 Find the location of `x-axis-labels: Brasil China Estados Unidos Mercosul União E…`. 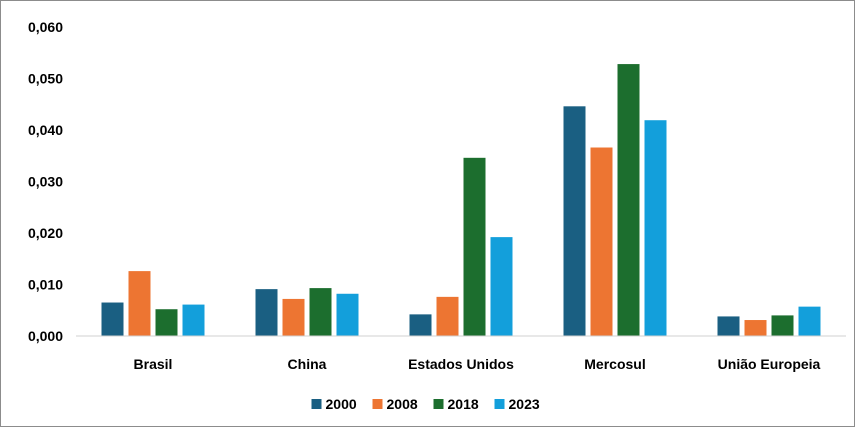

x-axis-labels: Brasil China Estados Unidos Mercosul União E… is located at coordinates (477, 364).